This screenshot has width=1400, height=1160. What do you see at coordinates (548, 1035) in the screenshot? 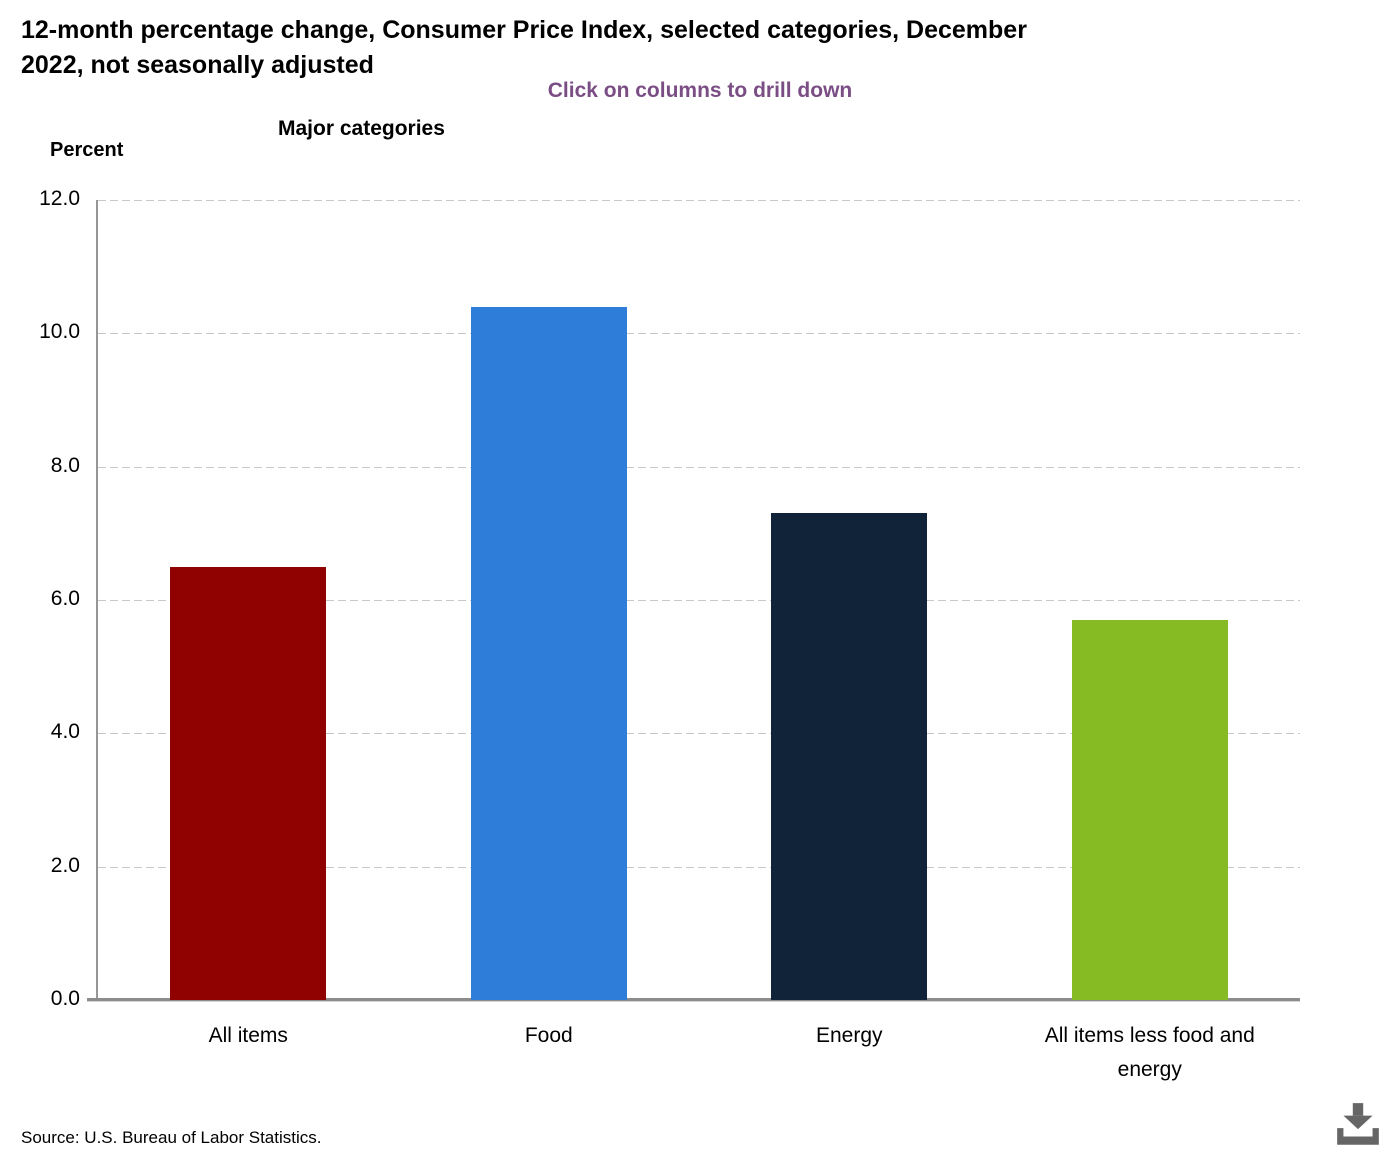
I see `x-axis-label-food: Food` at bounding box center [548, 1035].